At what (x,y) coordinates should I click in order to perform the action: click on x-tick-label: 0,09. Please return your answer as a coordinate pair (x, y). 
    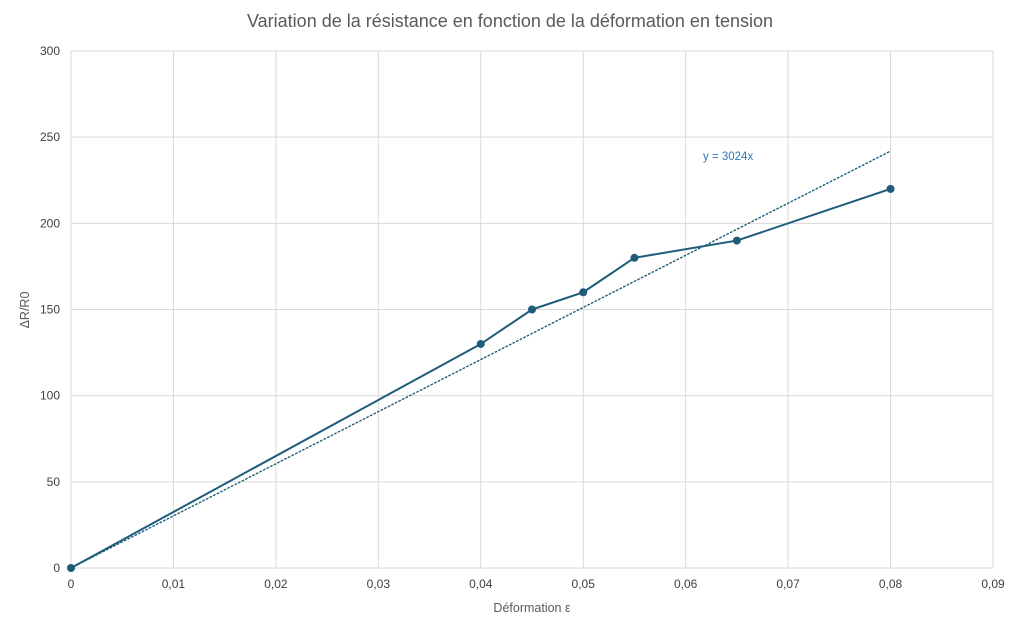
    Looking at the image, I should click on (993, 584).